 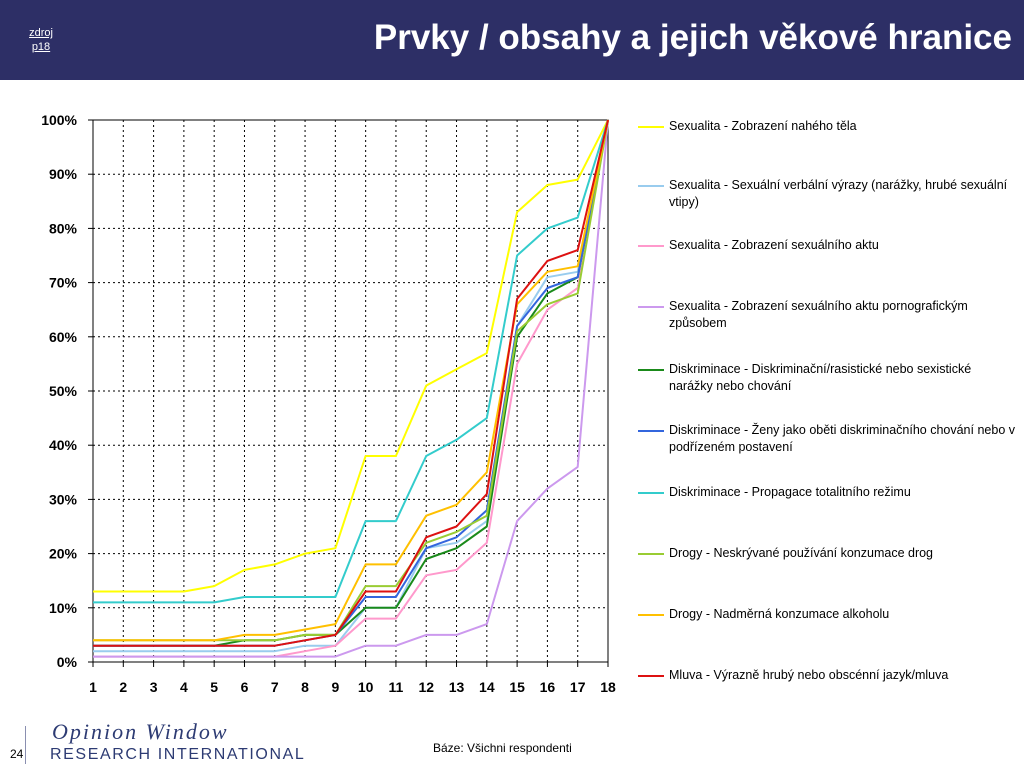 I want to click on logo-research-international: RESEARCH INTERNATIONAL, so click(x=178, y=754).